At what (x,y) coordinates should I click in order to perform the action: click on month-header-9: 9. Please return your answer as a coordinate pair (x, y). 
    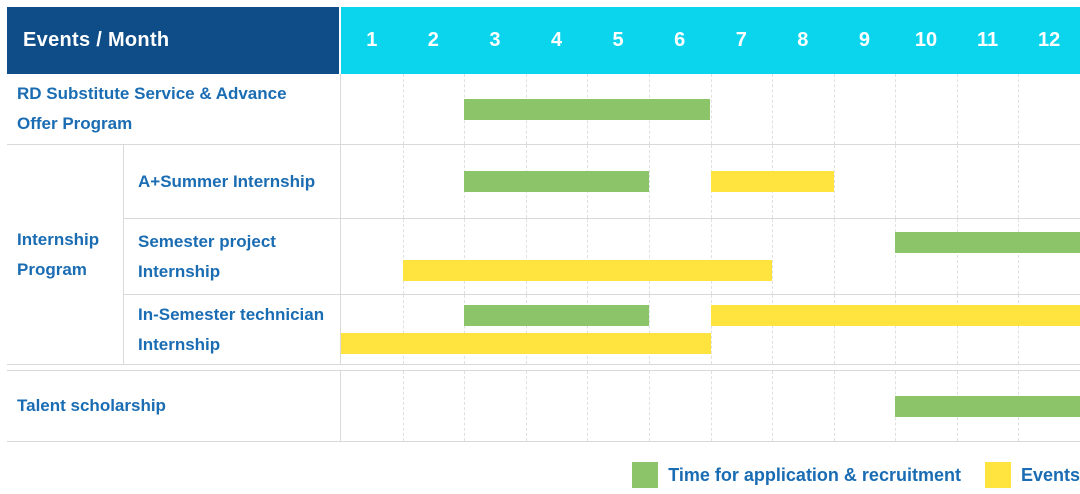
    Looking at the image, I should click on (864, 40).